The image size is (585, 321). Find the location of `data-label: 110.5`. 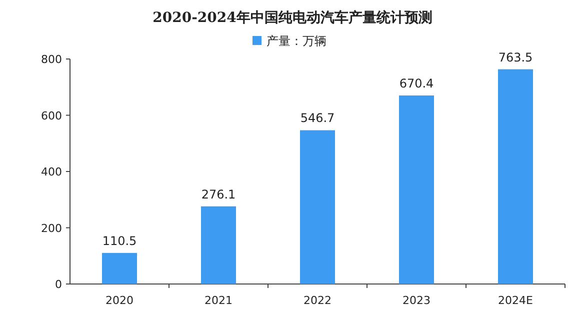

data-label: 110.5 is located at coordinates (119, 241).